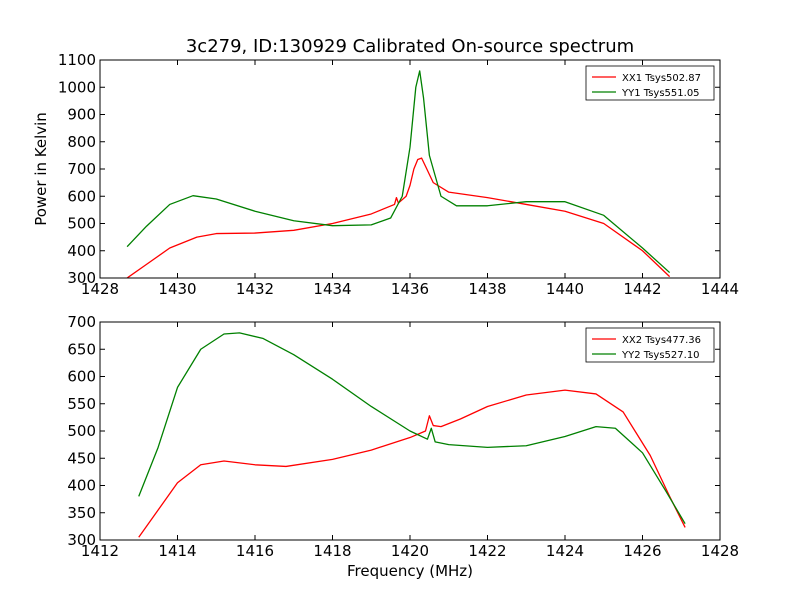 The image size is (800, 600). Describe the element at coordinates (661, 340) in the screenshot. I see `legend-label: XX2 Tsys477.36` at that location.